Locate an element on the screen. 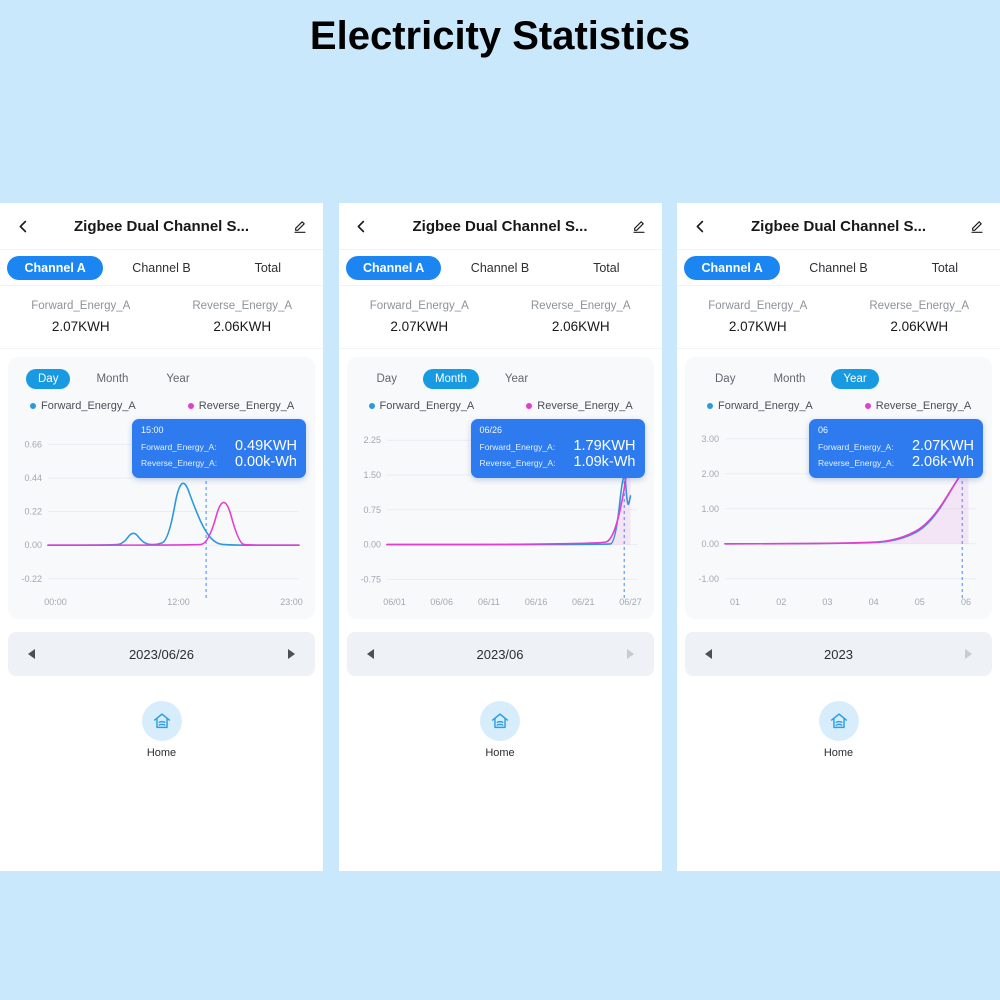 The height and width of the screenshot is (1000, 1000). reverse-energy-stat: Reverse_Energy_A 2.06KWH is located at coordinates (581, 317).